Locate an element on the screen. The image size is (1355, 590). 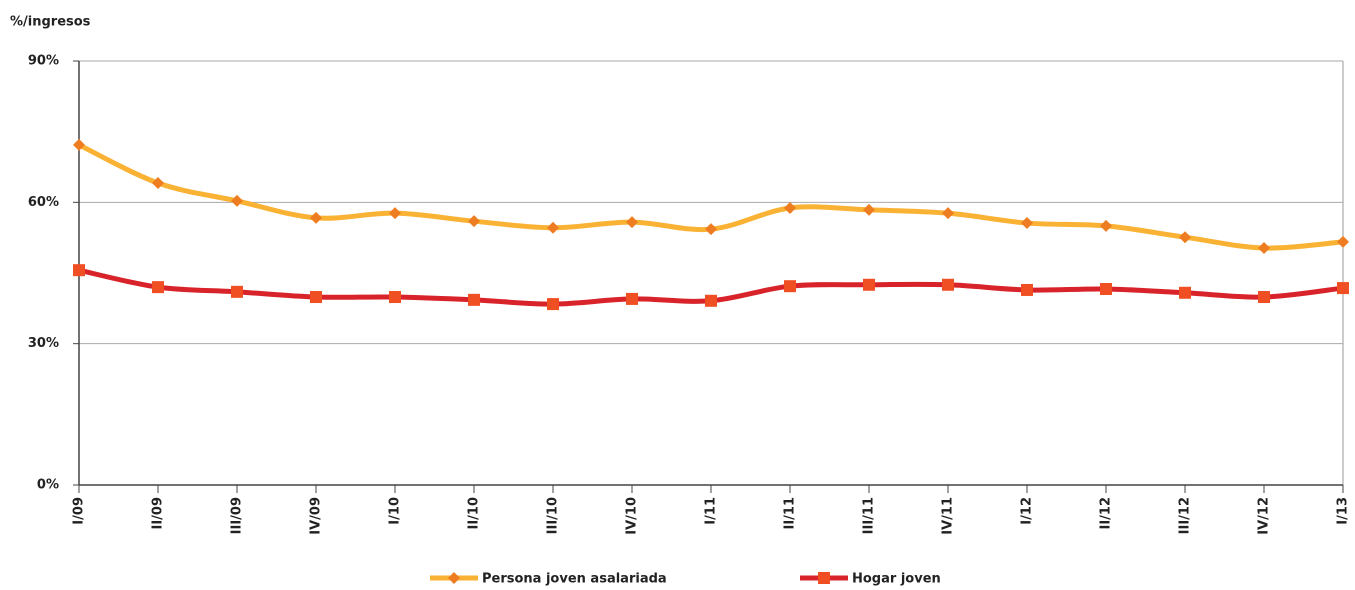
x-tick-label: II/11 is located at coordinates (790, 513).